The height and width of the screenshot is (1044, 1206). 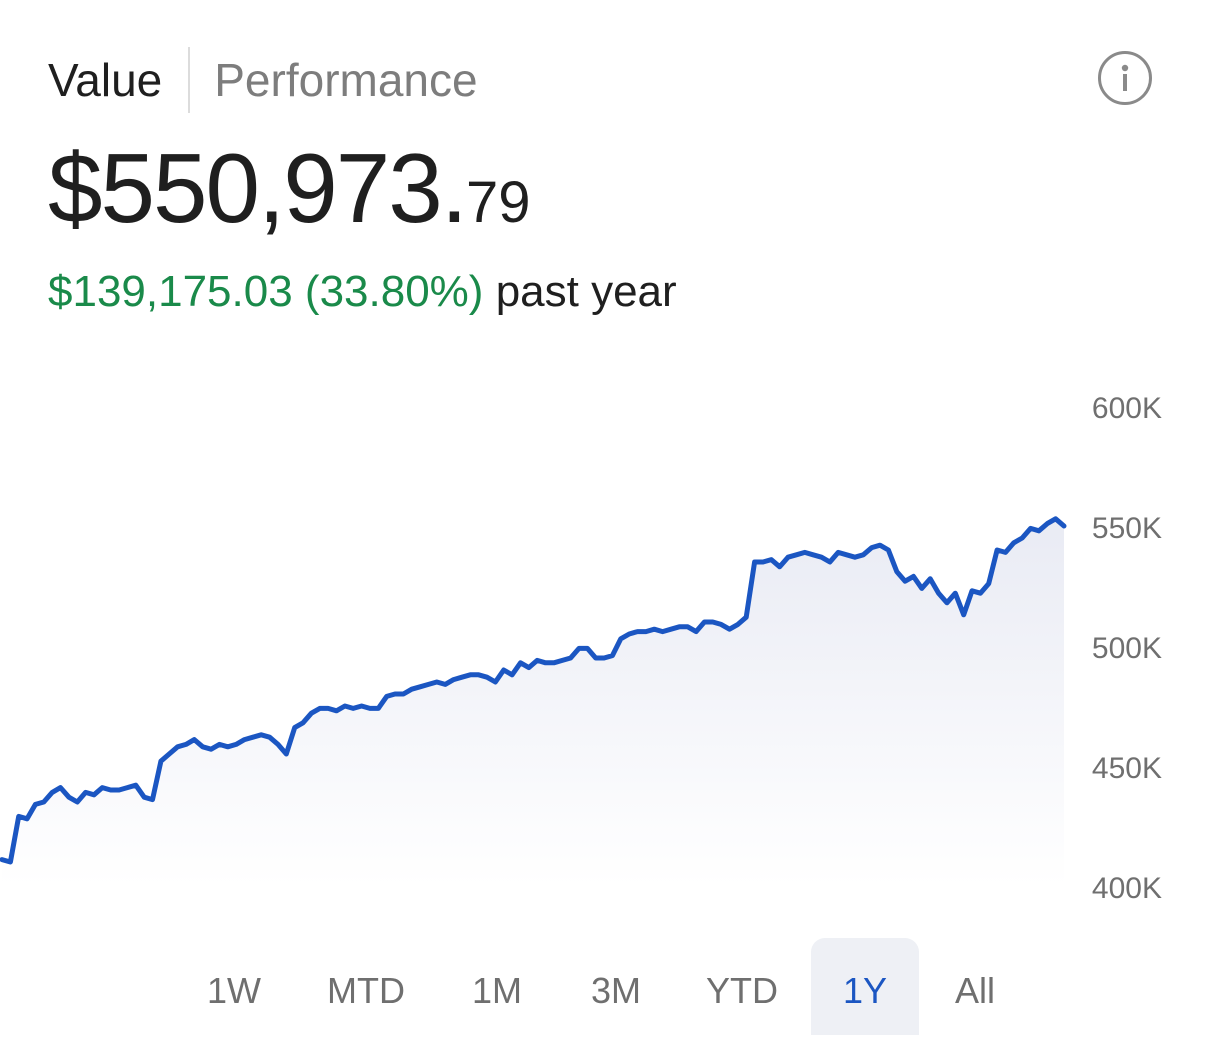 What do you see at coordinates (615, 990) in the screenshot?
I see `range-3m-button: 3M` at bounding box center [615, 990].